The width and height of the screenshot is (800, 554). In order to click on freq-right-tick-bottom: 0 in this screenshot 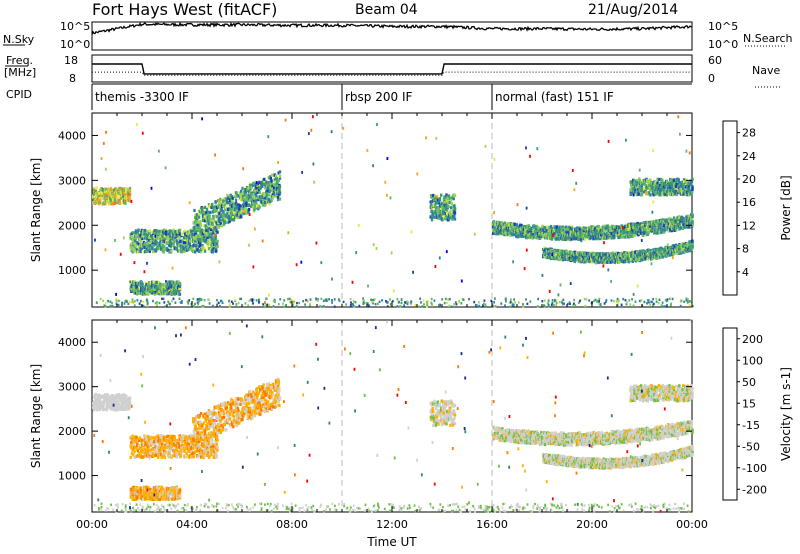, I will do `click(711, 78)`.